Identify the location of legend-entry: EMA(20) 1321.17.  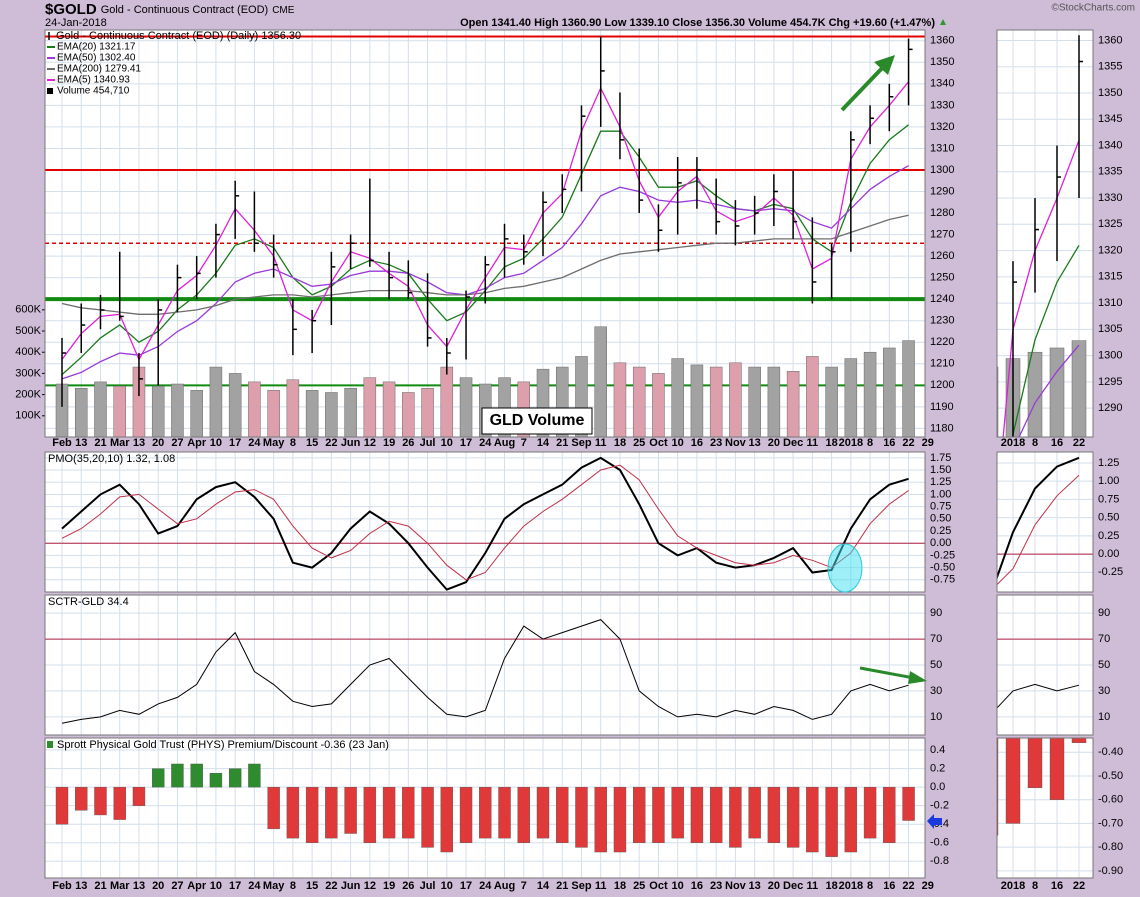
(96, 47).